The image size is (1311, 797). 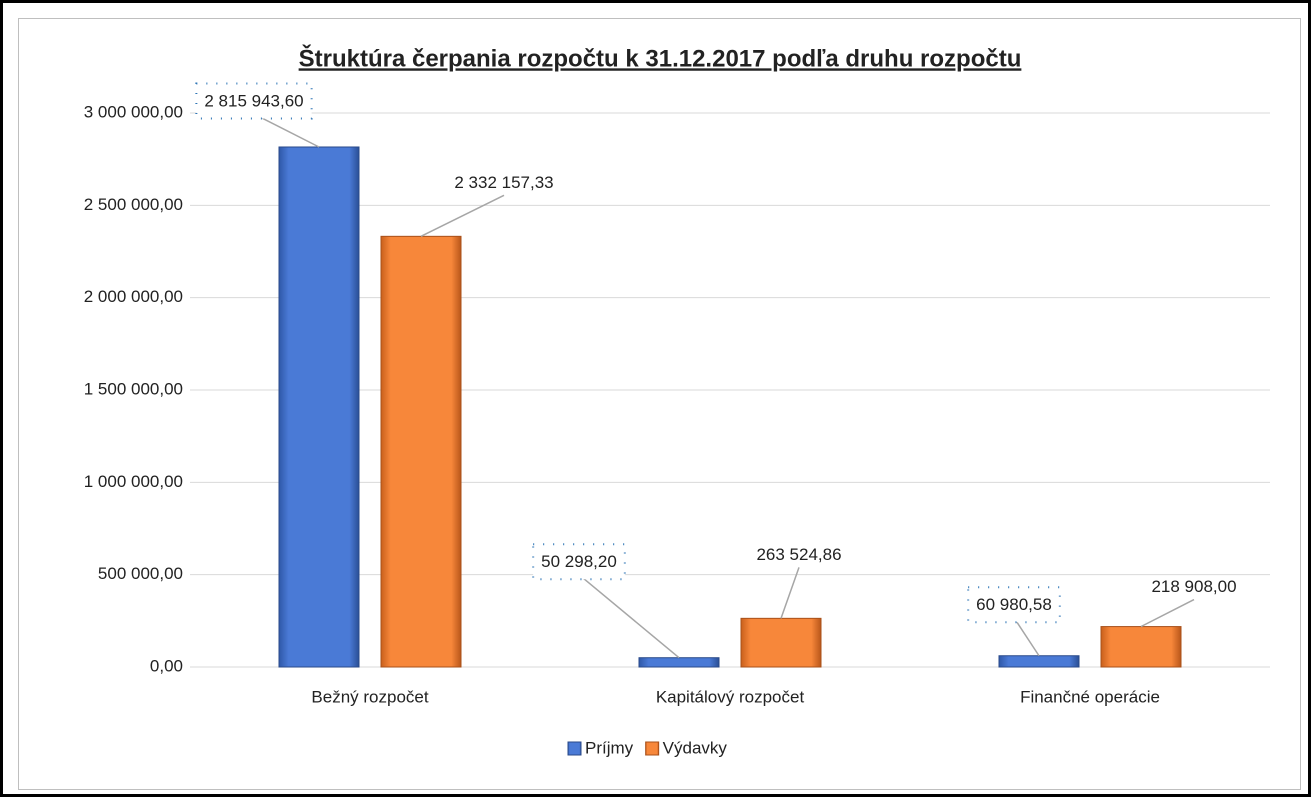 I want to click on data-label: 50 298,20, so click(x=579, y=561).